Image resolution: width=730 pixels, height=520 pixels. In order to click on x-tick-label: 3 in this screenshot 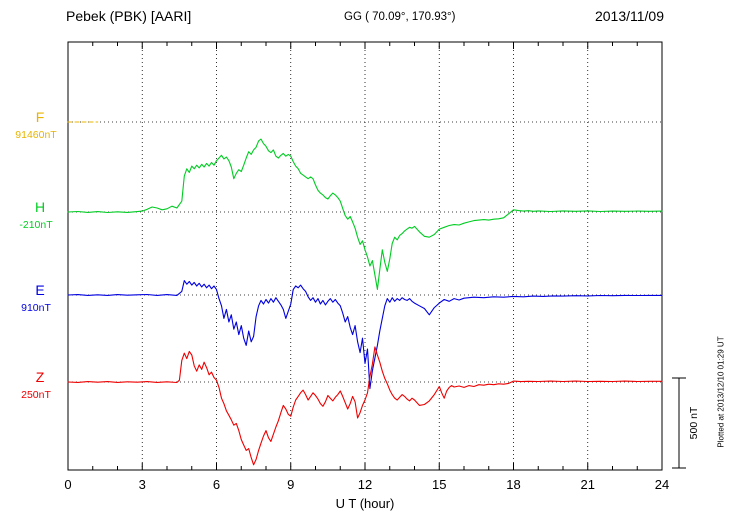, I will do `click(142, 484)`.